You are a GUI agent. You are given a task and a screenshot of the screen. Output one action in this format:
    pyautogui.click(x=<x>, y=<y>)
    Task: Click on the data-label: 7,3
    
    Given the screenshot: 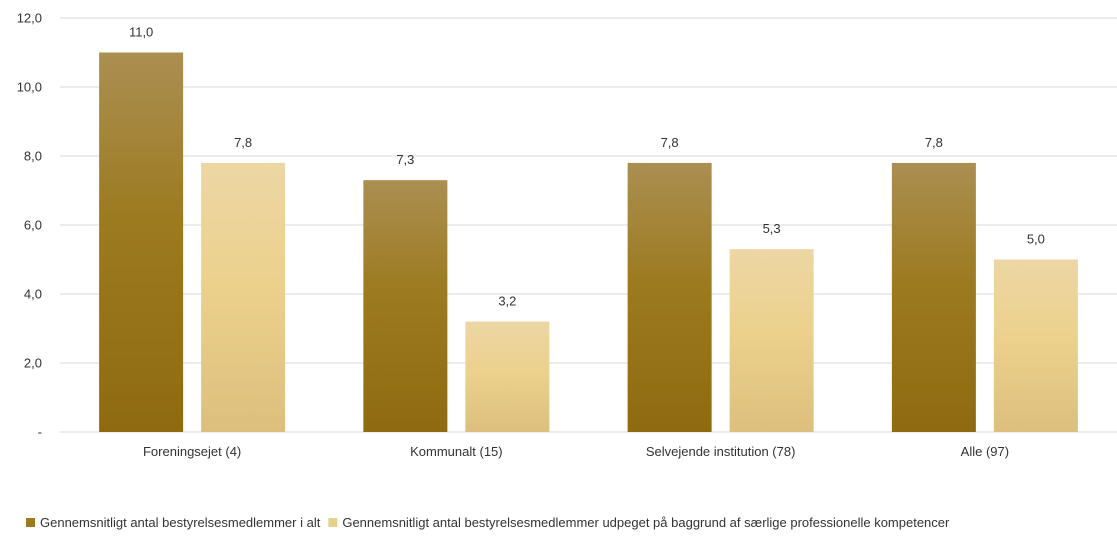 What is the action you would take?
    pyautogui.click(x=405, y=159)
    